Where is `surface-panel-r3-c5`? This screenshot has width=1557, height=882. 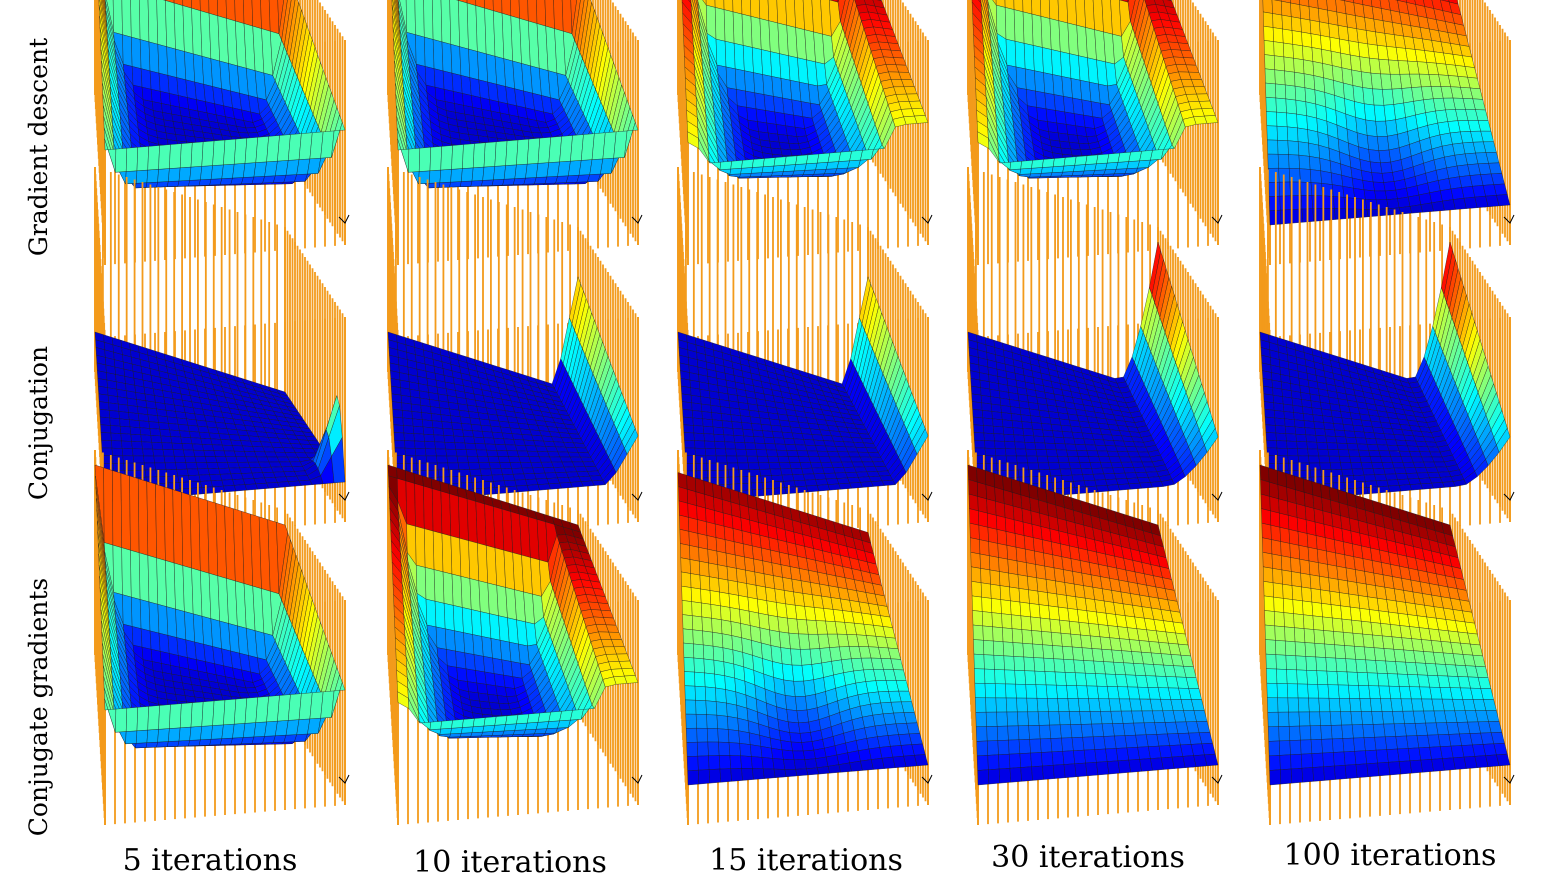
surface-panel-r3-c5 is located at coordinates (1387, 637).